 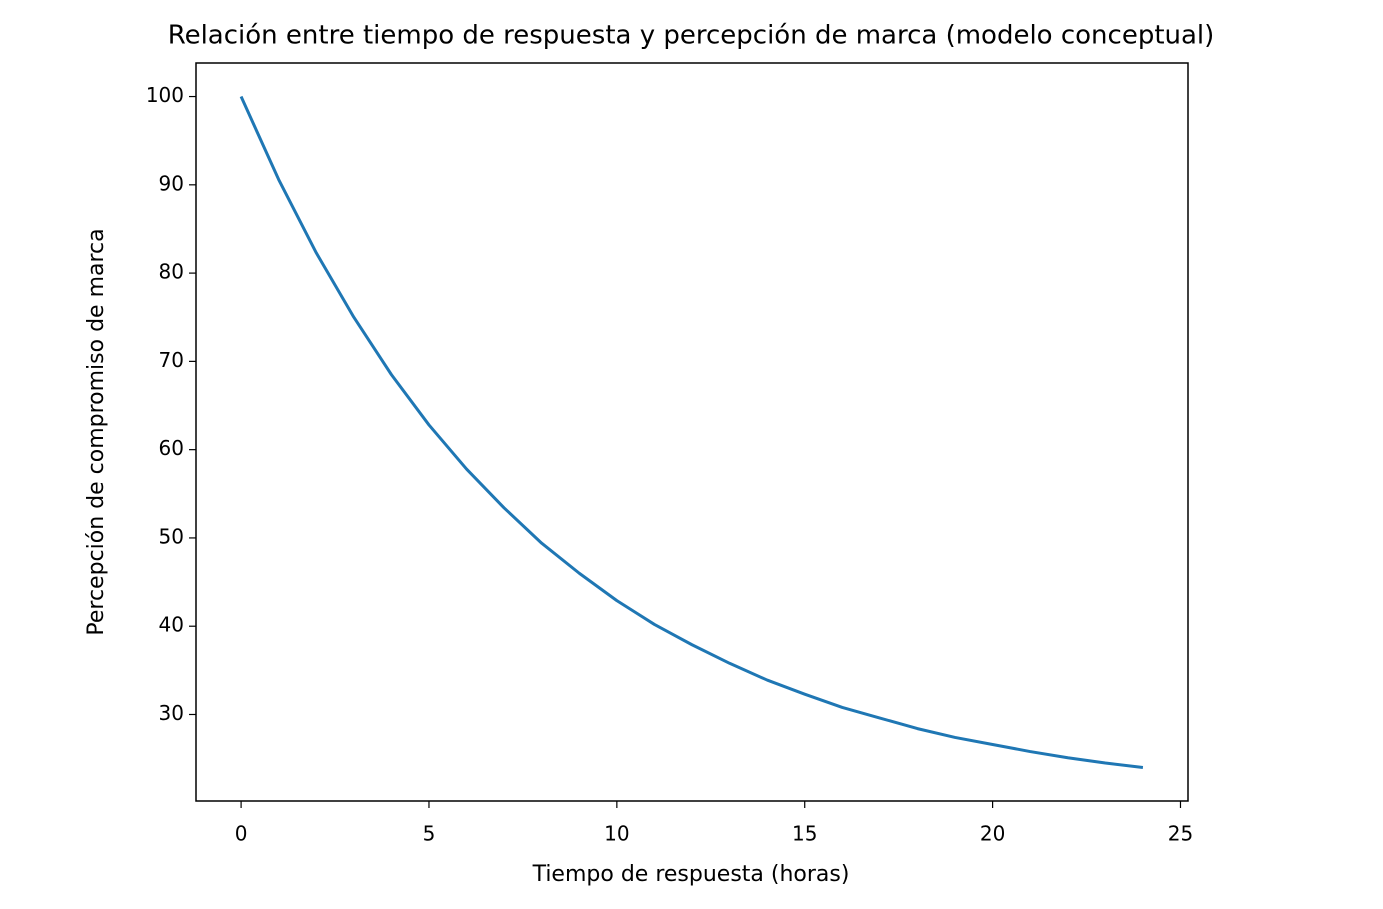 What do you see at coordinates (241, 834) in the screenshot?
I see `x-tick-label: 0` at bounding box center [241, 834].